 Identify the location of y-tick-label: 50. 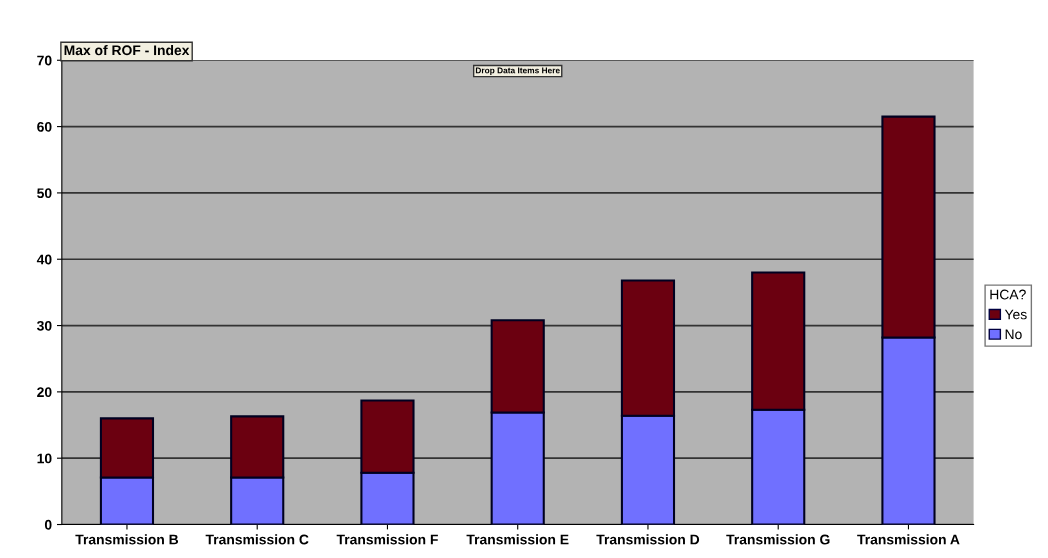
(44, 193).